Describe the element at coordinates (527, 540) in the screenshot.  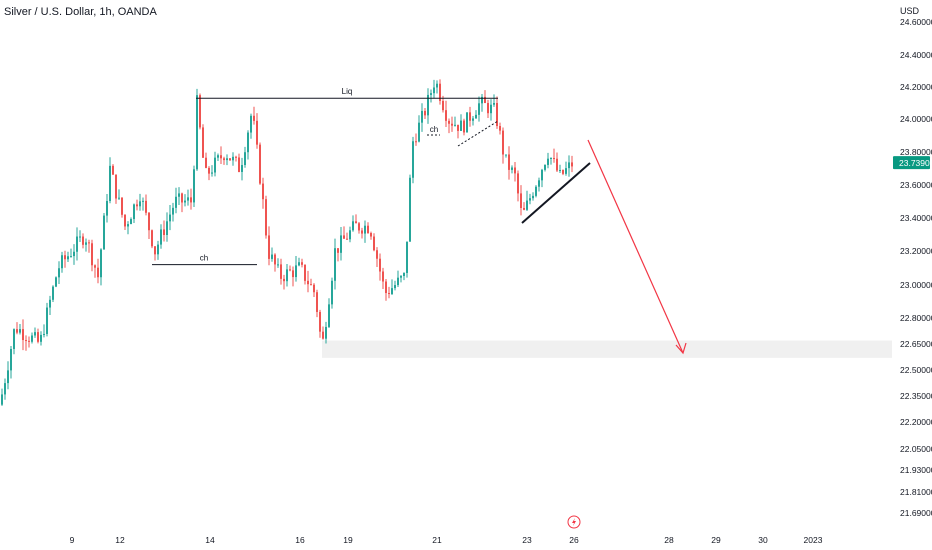
I see `x-tick-label: 23` at that location.